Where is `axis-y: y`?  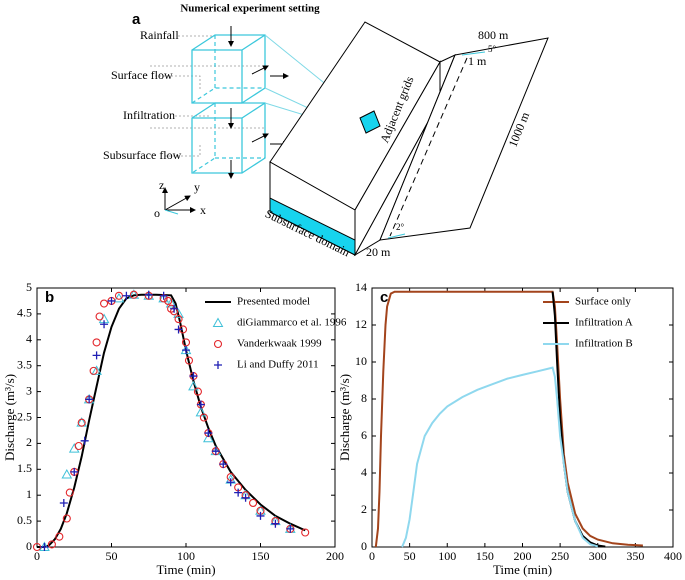
axis-y: y is located at coordinates (197, 187).